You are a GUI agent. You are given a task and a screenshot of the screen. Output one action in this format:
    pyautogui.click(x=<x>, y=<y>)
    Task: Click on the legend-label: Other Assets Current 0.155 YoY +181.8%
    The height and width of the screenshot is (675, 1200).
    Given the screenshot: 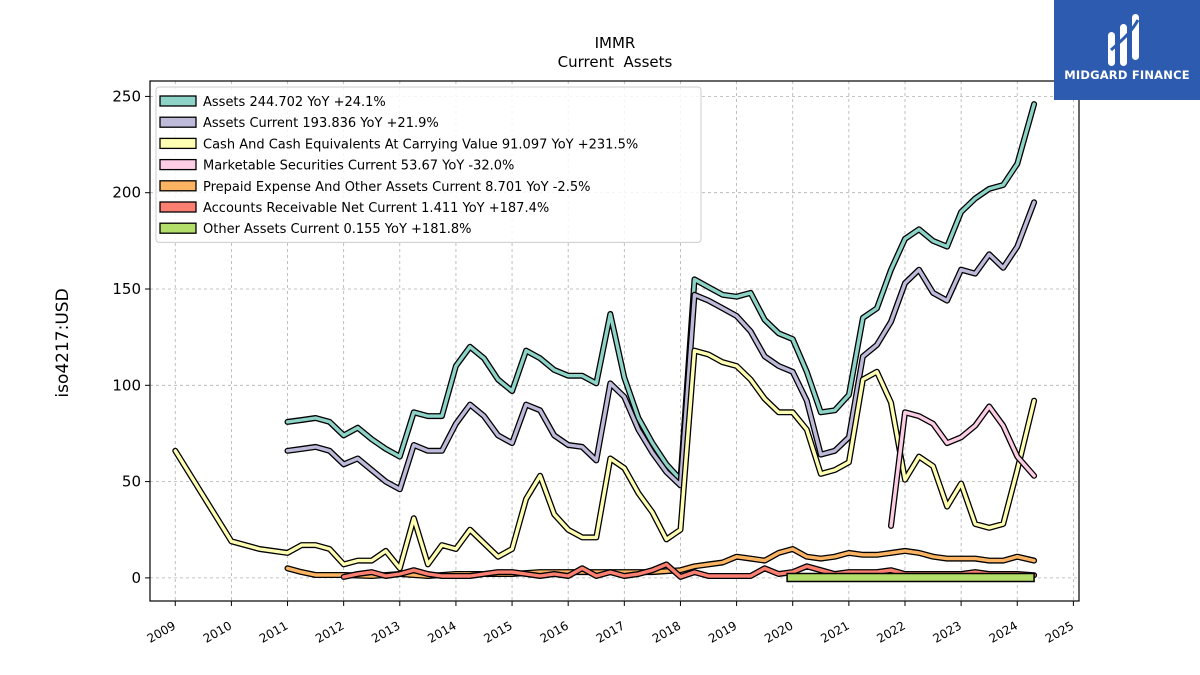 What is the action you would take?
    pyautogui.click(x=337, y=229)
    